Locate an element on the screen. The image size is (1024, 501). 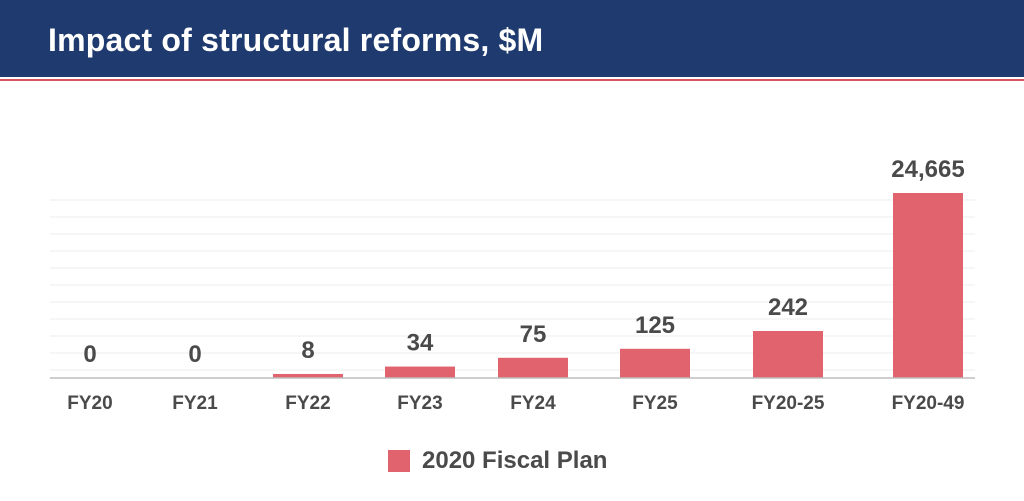
data-label: 34 is located at coordinates (420, 343).